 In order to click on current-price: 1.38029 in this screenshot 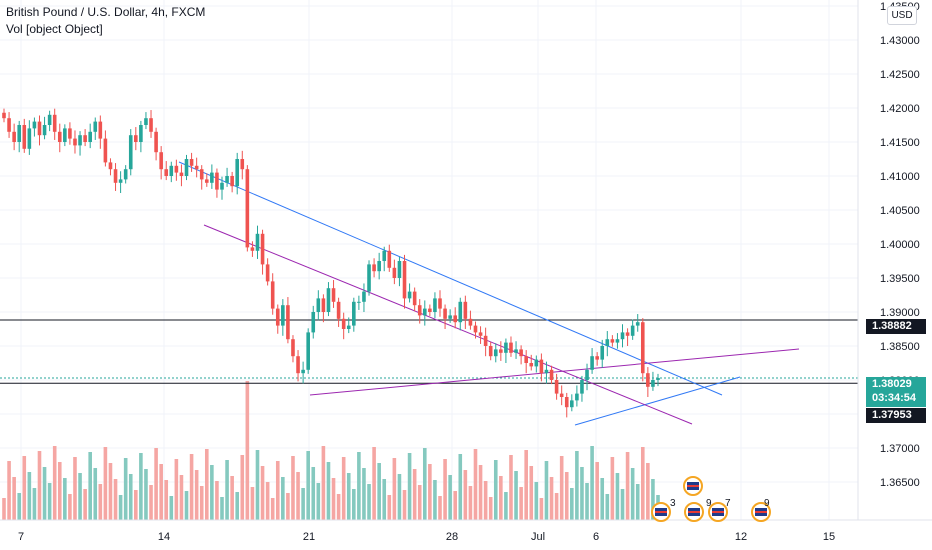, I will do `click(892, 384)`.